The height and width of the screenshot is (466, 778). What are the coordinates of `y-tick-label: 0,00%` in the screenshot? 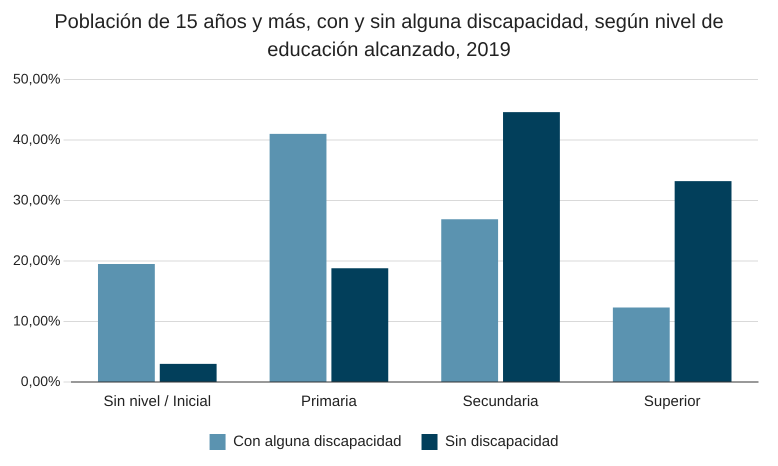 It's located at (40, 380).